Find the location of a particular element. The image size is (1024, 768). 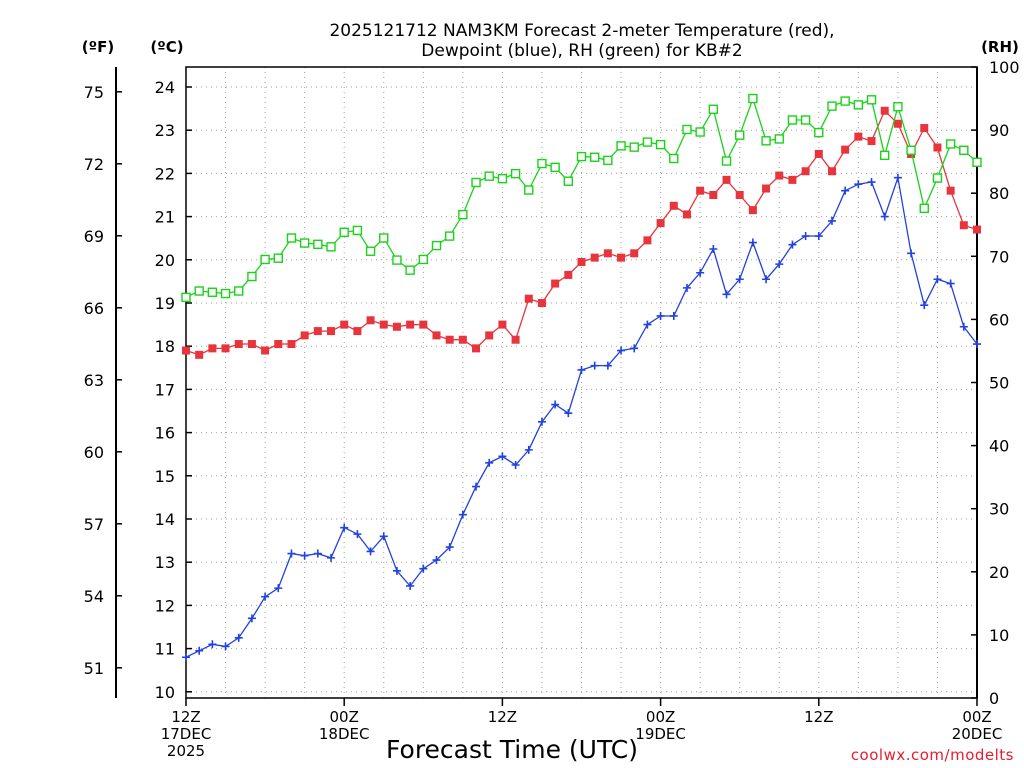

x-tick-label: 17DEC is located at coordinates (186, 734).